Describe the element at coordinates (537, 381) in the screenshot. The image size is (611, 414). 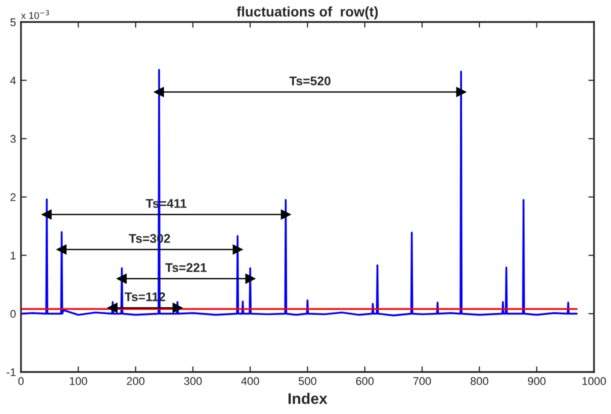
I see `x-tick-label: 900` at that location.